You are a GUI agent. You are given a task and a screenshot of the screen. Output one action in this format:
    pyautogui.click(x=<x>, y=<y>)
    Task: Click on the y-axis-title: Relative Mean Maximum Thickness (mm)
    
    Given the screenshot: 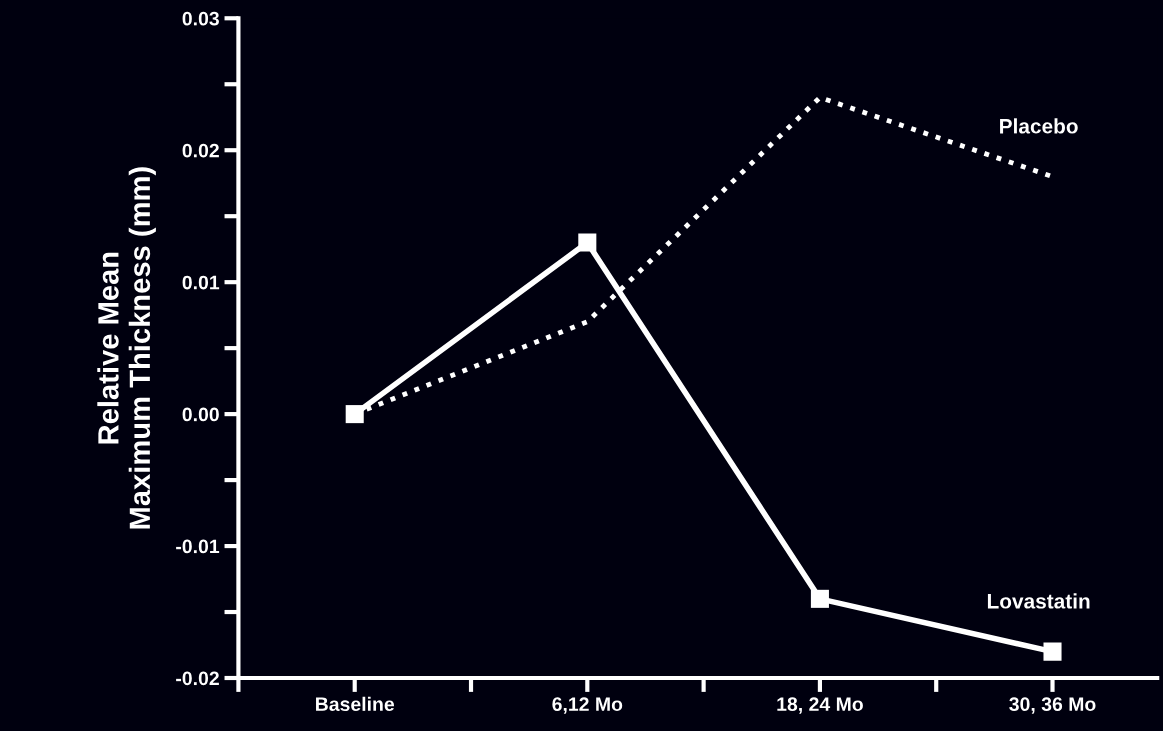 What is the action you would take?
    pyautogui.click(x=126, y=348)
    